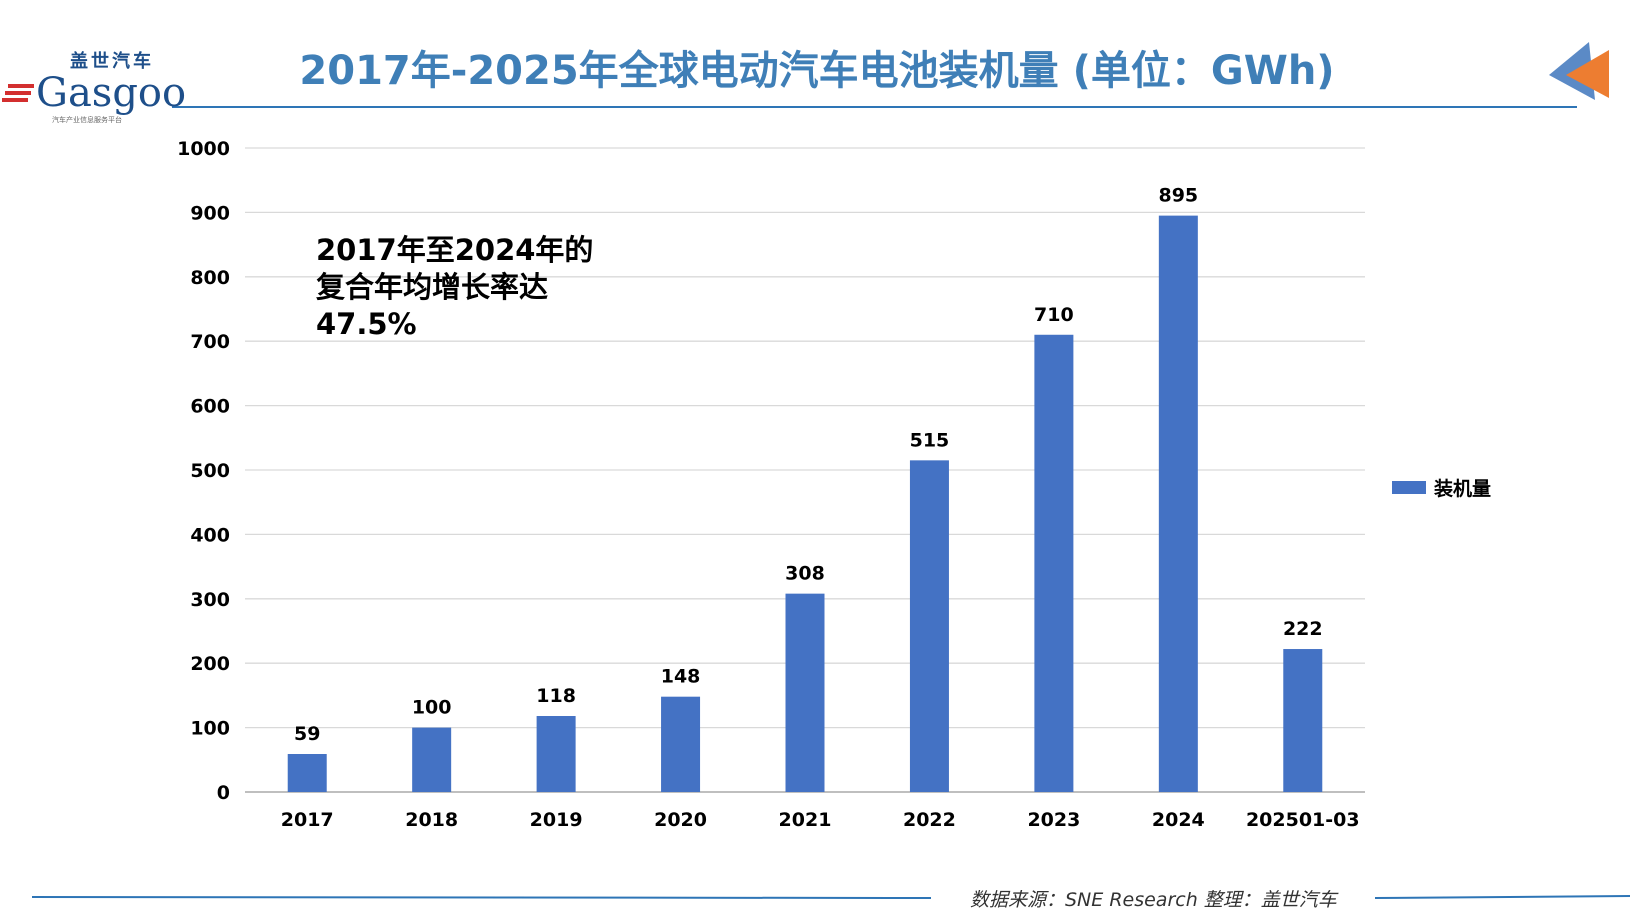  Describe the element at coordinates (432, 708) in the screenshot. I see `data-label: 100` at that location.